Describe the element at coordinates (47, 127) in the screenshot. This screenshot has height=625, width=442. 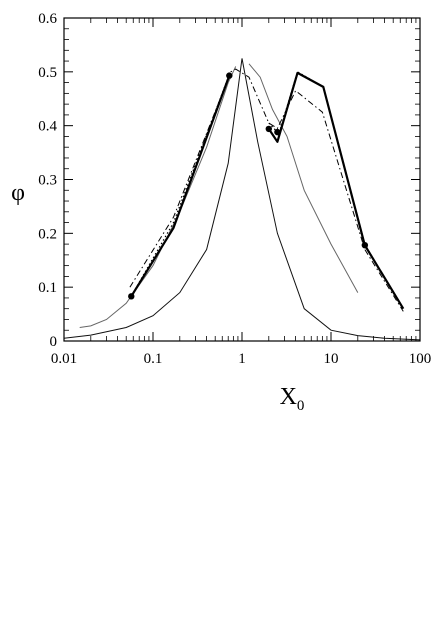
I see `y-tick-label: 0.4` at that location.